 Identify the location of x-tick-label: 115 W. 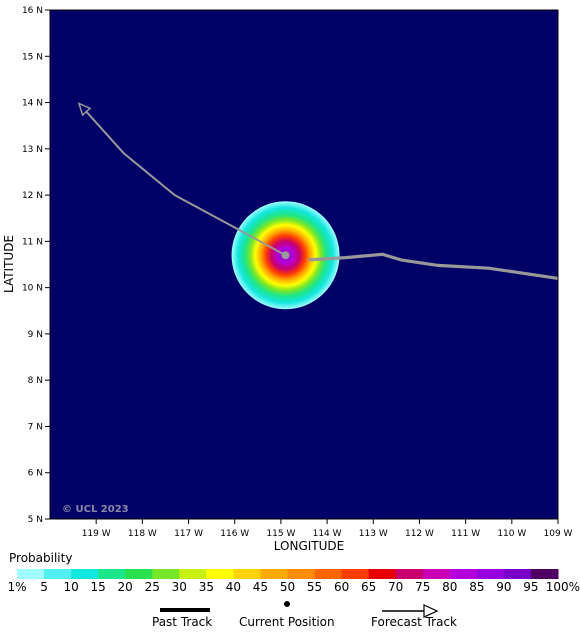
(280, 534).